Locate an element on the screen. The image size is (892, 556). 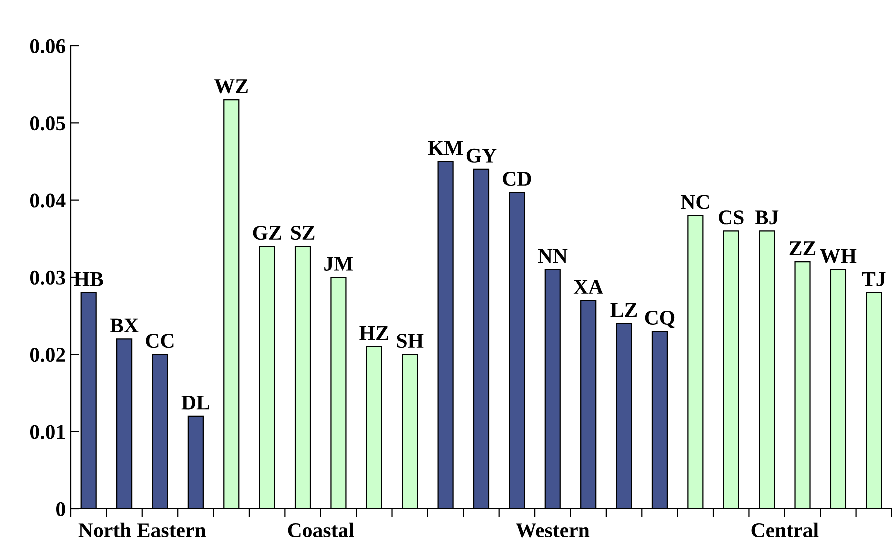
y-tick-label: 0.03 is located at coordinates (48, 278).